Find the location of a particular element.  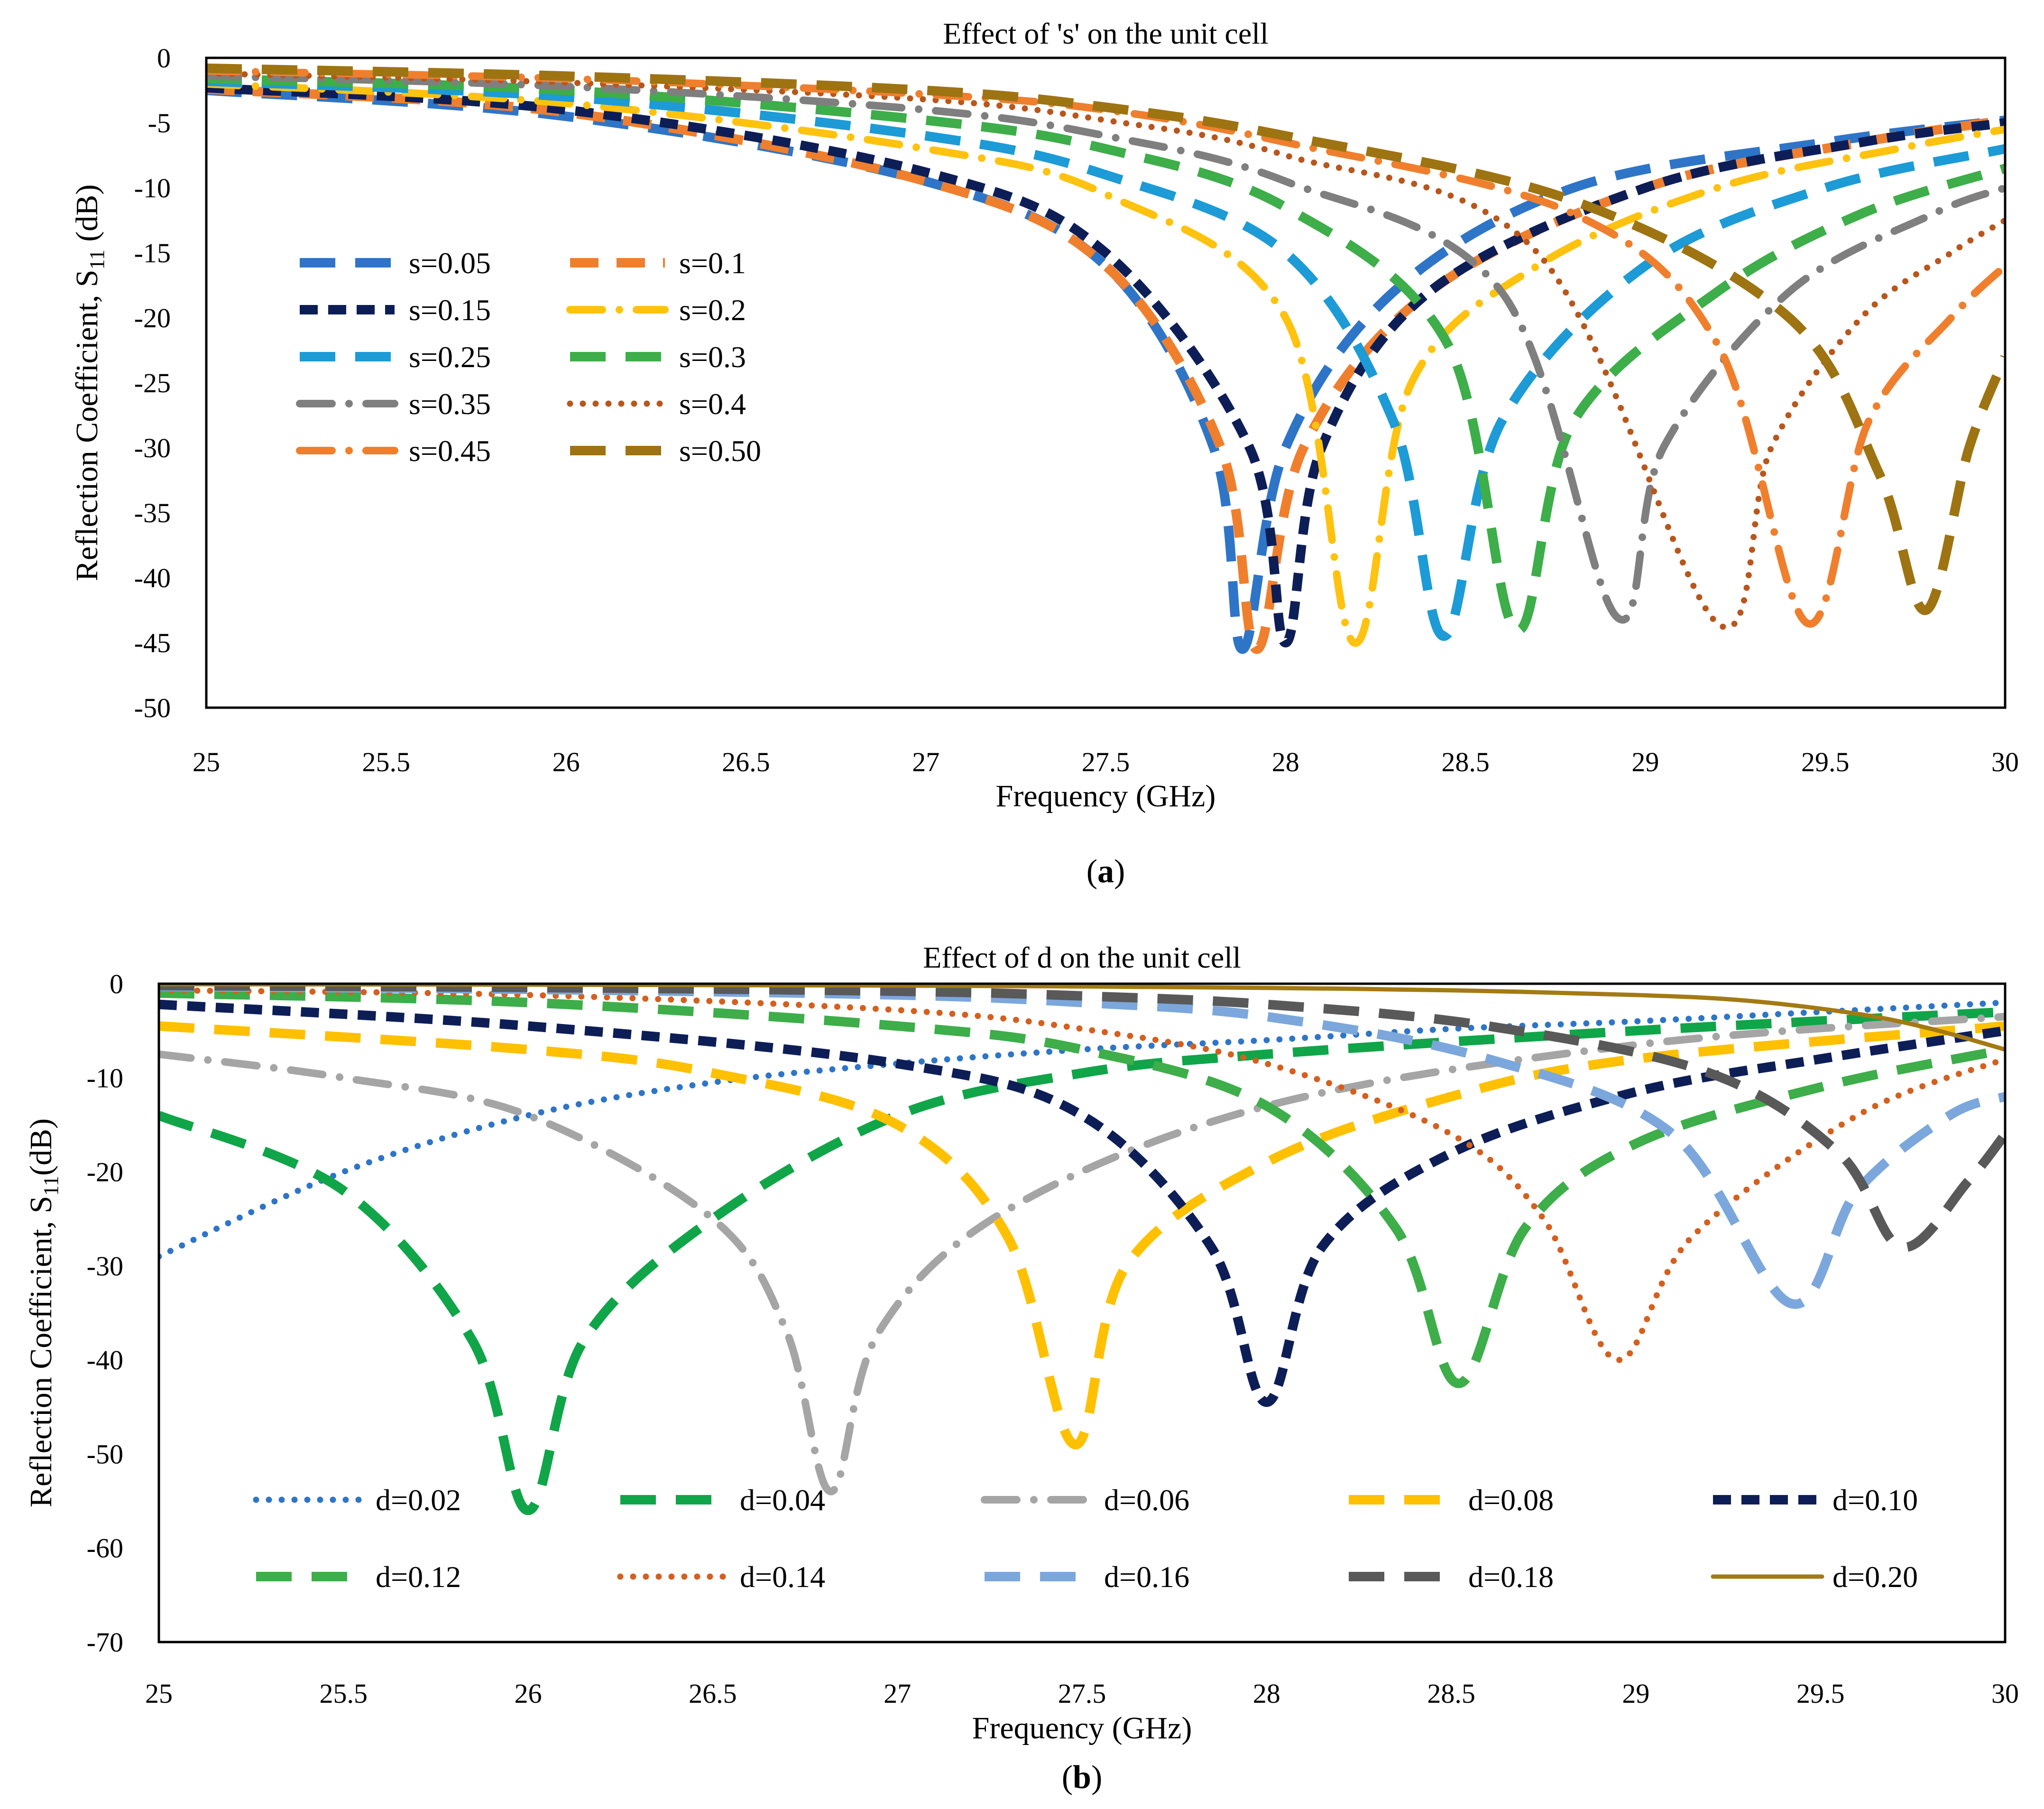

legend-entry-label: d=0.20 is located at coordinates (1875, 1577).